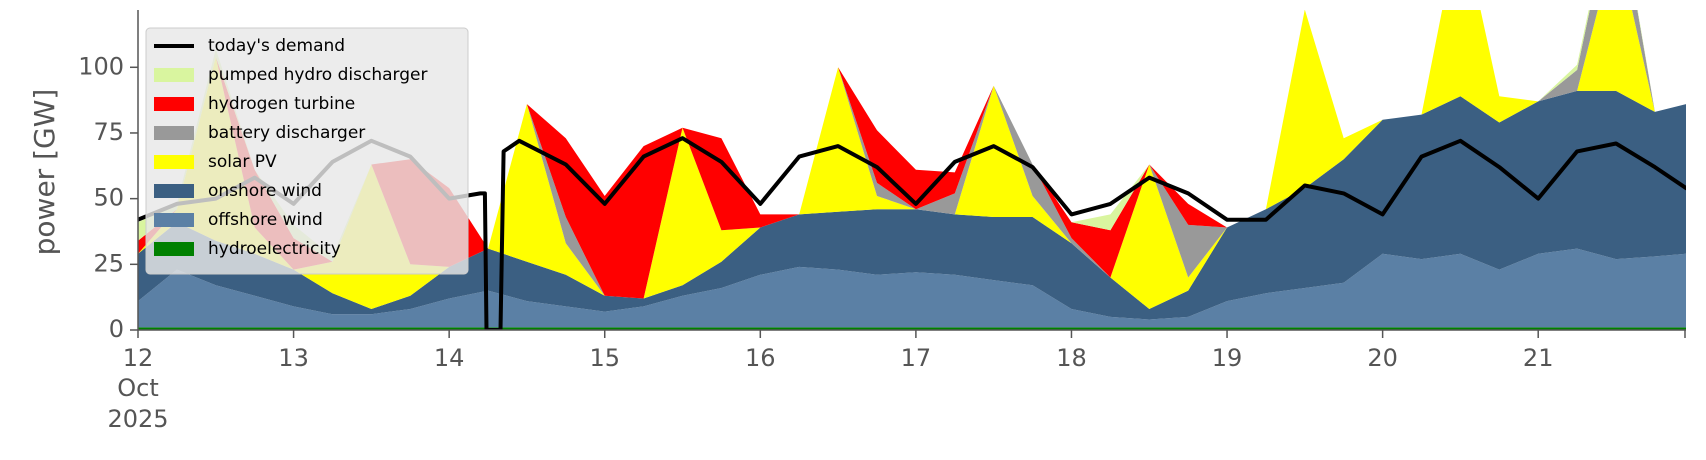 The width and height of the screenshot is (1706, 460). I want to click on legend-label: pumped hydro discharger, so click(317, 75).